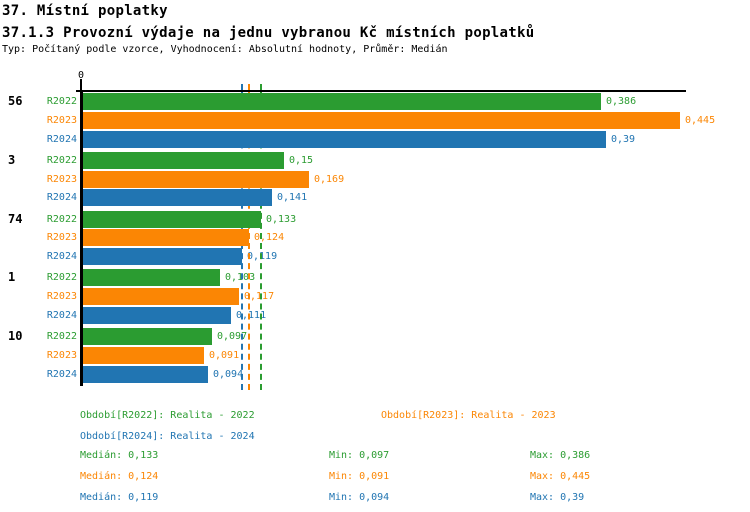 This screenshot has width=750, height=512. Describe the element at coordinates (623, 139) in the screenshot. I see `bar-value-label: 0,39` at that location.